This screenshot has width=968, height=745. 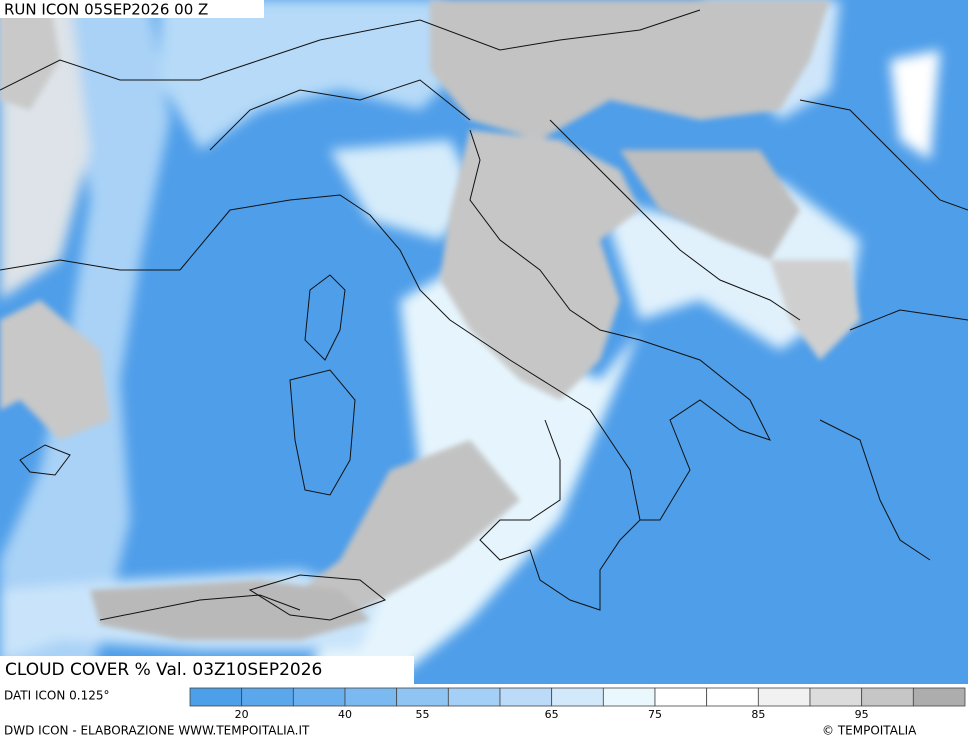 I want to click on run-label-box, so click(x=132, y=9).